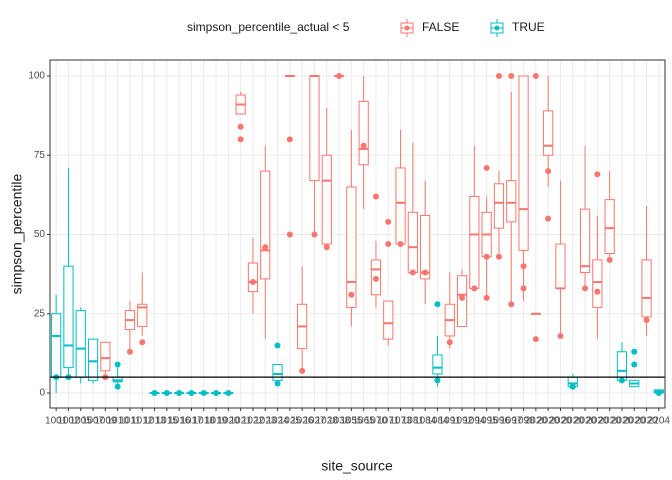 This screenshot has width=672, height=480. What do you see at coordinates (400, 421) in the screenshot?
I see `x-tick-label: 1073` at bounding box center [400, 421].